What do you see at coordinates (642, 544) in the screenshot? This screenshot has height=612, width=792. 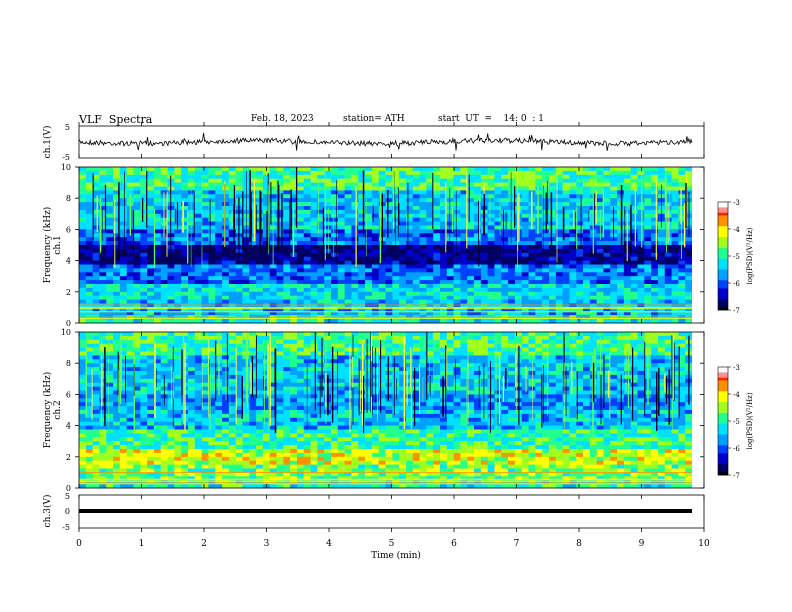 I see `time-tick-label: 9` at bounding box center [642, 544].